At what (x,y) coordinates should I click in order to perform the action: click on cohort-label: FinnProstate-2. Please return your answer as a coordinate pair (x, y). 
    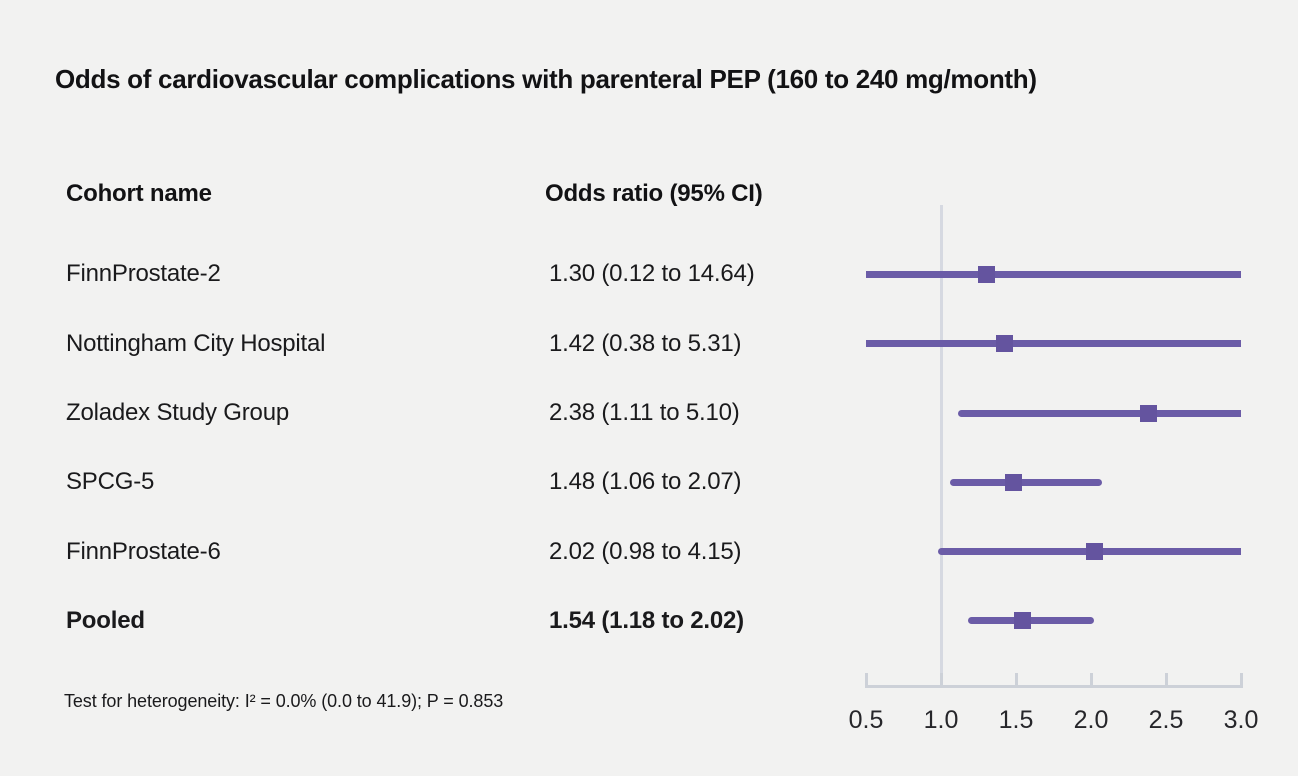
    Looking at the image, I should click on (143, 273).